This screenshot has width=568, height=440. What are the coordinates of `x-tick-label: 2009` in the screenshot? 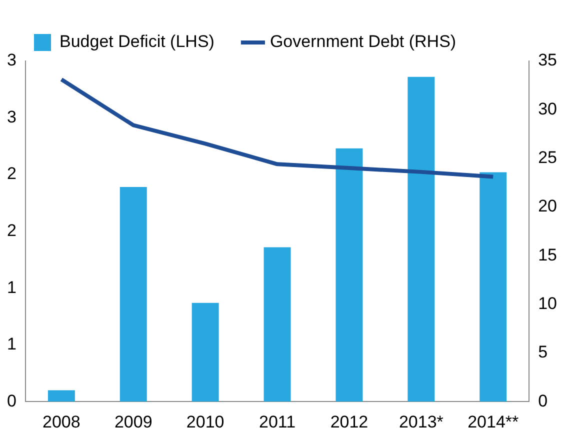 It's located at (133, 422).